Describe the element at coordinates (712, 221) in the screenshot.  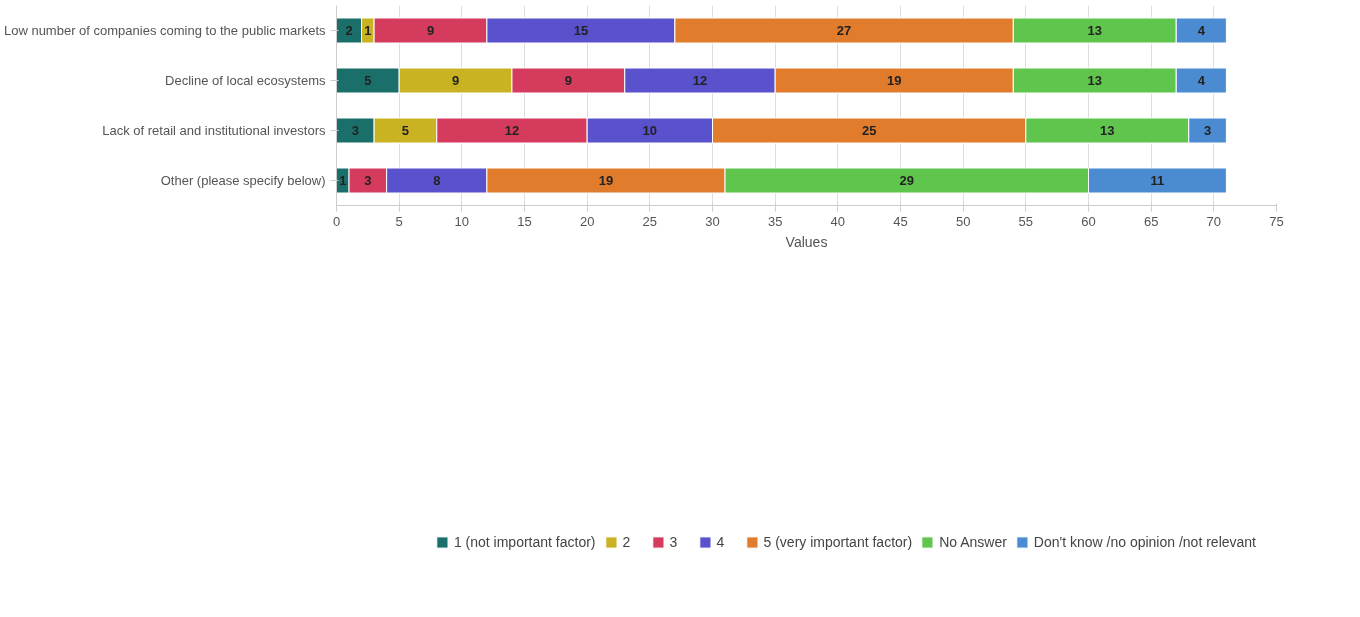
I see `x-tick-label: 30` at that location.